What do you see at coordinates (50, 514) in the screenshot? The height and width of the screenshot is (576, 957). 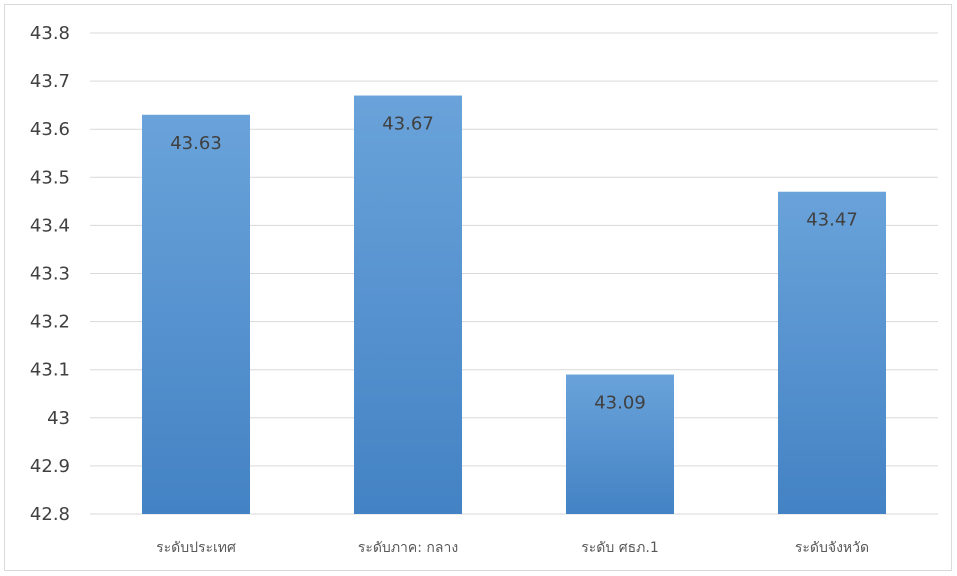 I see `y-tick-label: 42.8` at bounding box center [50, 514].